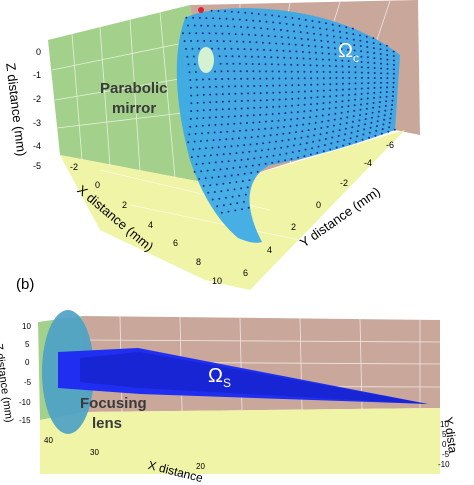 This screenshot has height=485, width=474. I want to click on panel-b-x-tick: 30, so click(94, 452).